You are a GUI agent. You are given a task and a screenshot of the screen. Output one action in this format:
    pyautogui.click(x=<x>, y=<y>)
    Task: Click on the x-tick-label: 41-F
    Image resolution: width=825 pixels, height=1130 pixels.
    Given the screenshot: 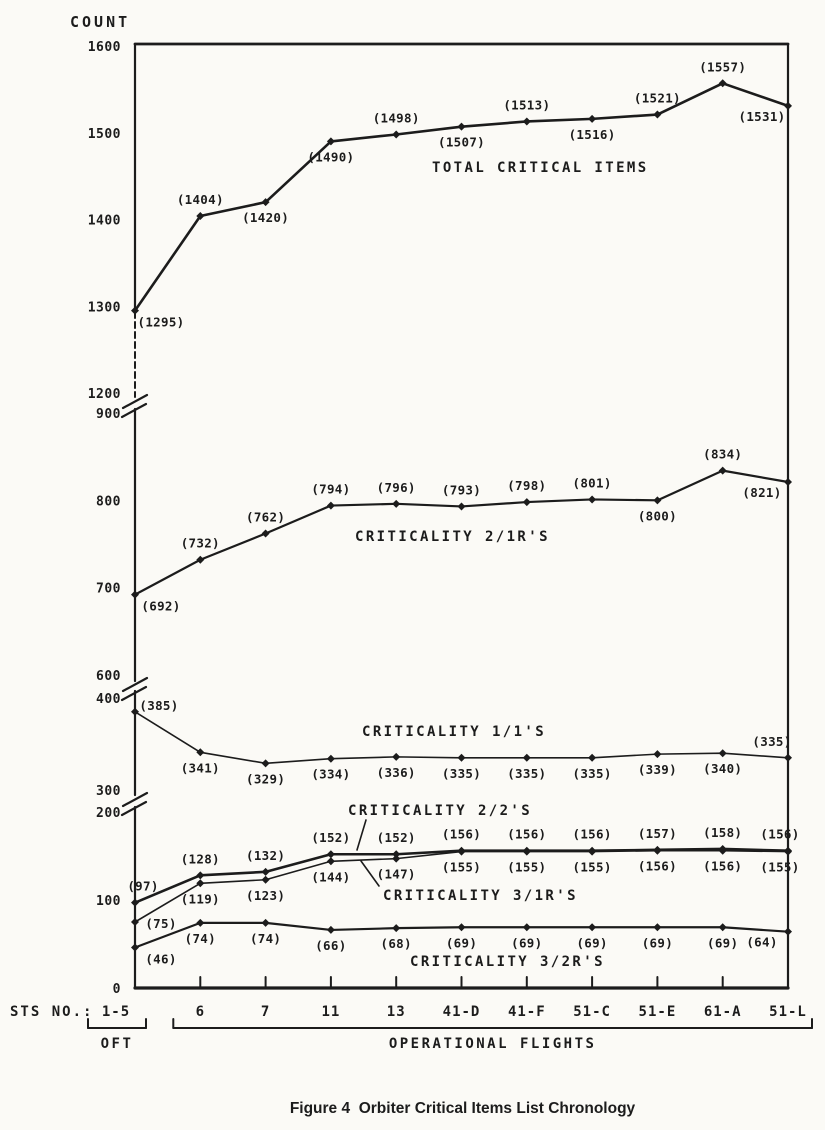 What is the action you would take?
    pyautogui.click(x=527, y=1012)
    